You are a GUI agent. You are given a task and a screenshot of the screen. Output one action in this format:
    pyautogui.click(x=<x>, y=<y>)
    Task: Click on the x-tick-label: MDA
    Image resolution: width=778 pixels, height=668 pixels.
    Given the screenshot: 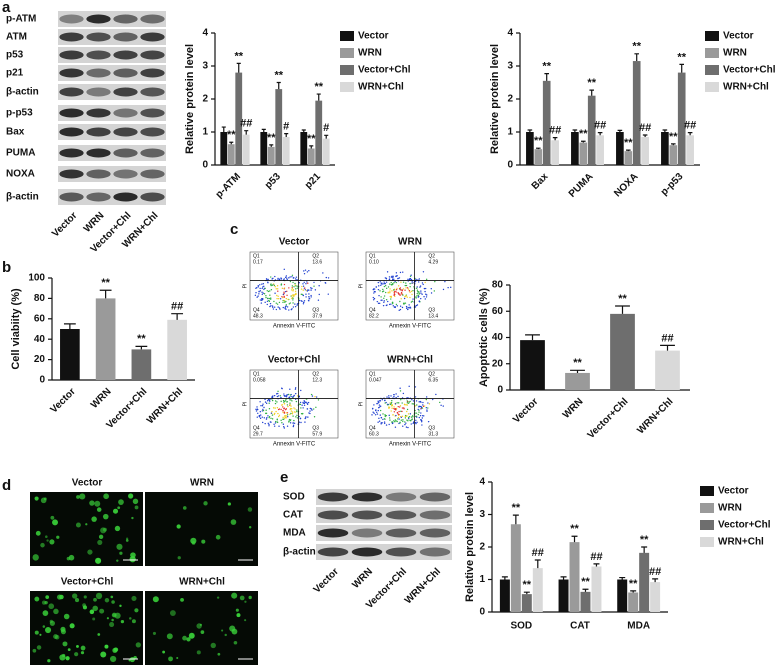 What is the action you would take?
    pyautogui.click(x=638, y=626)
    